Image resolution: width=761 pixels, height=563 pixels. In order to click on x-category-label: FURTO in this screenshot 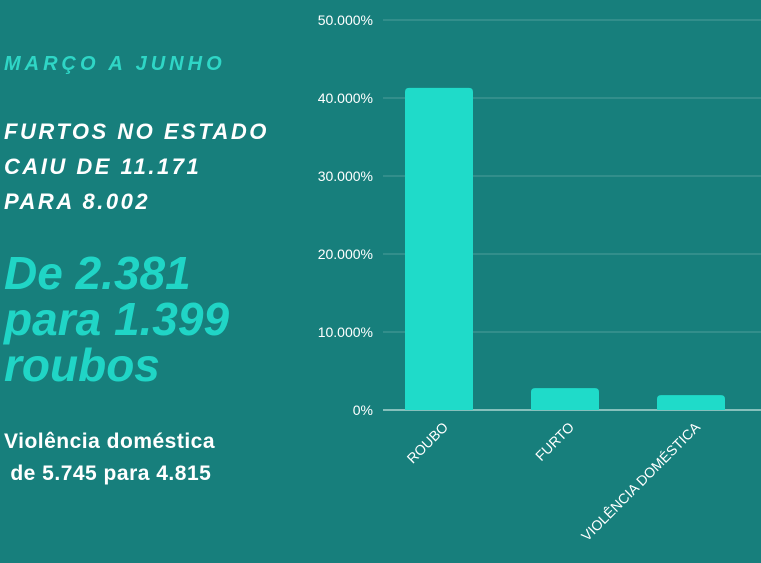, I will do `click(554, 441)`.